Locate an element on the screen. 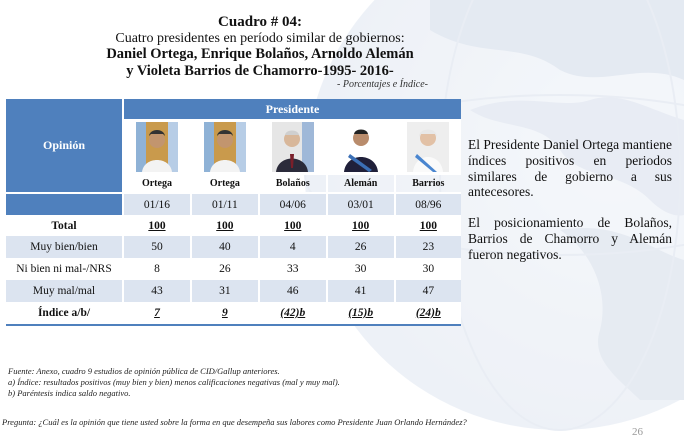 This screenshot has width=684, height=438. column-date: 01/11 is located at coordinates (224, 203).